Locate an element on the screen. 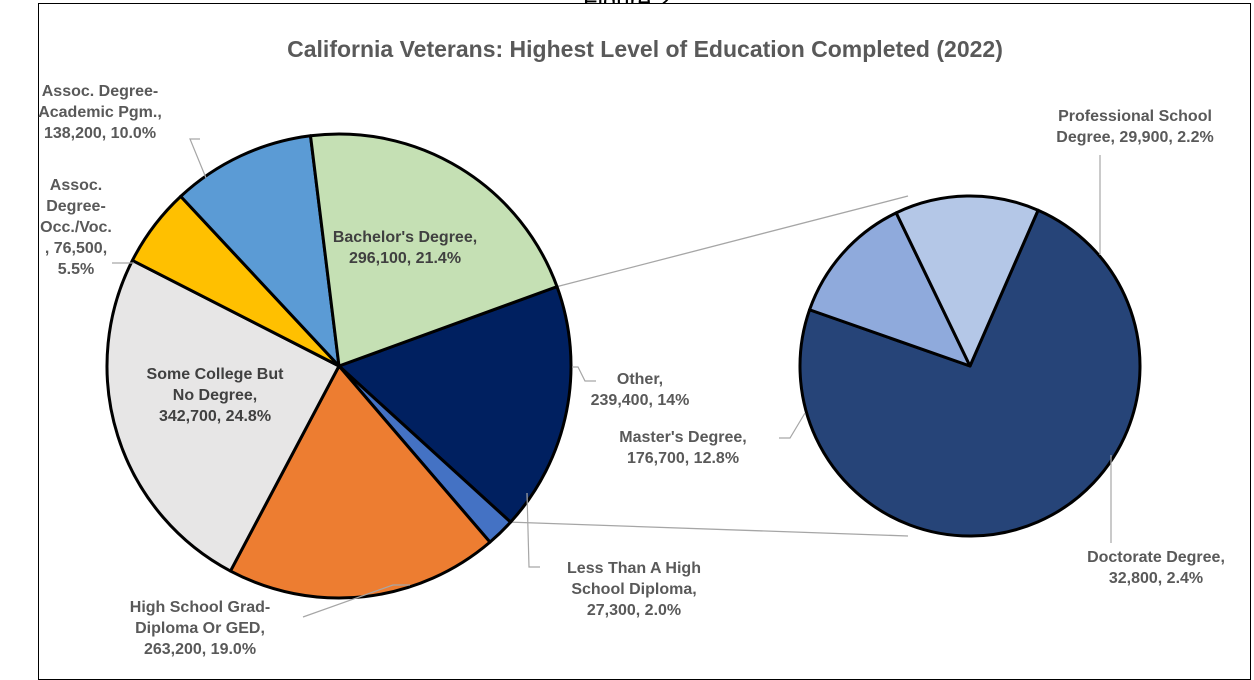  data-label-assocvoc: Assoc. Degree- Occ./Voc. , 76,500, 5.5% is located at coordinates (76, 227).